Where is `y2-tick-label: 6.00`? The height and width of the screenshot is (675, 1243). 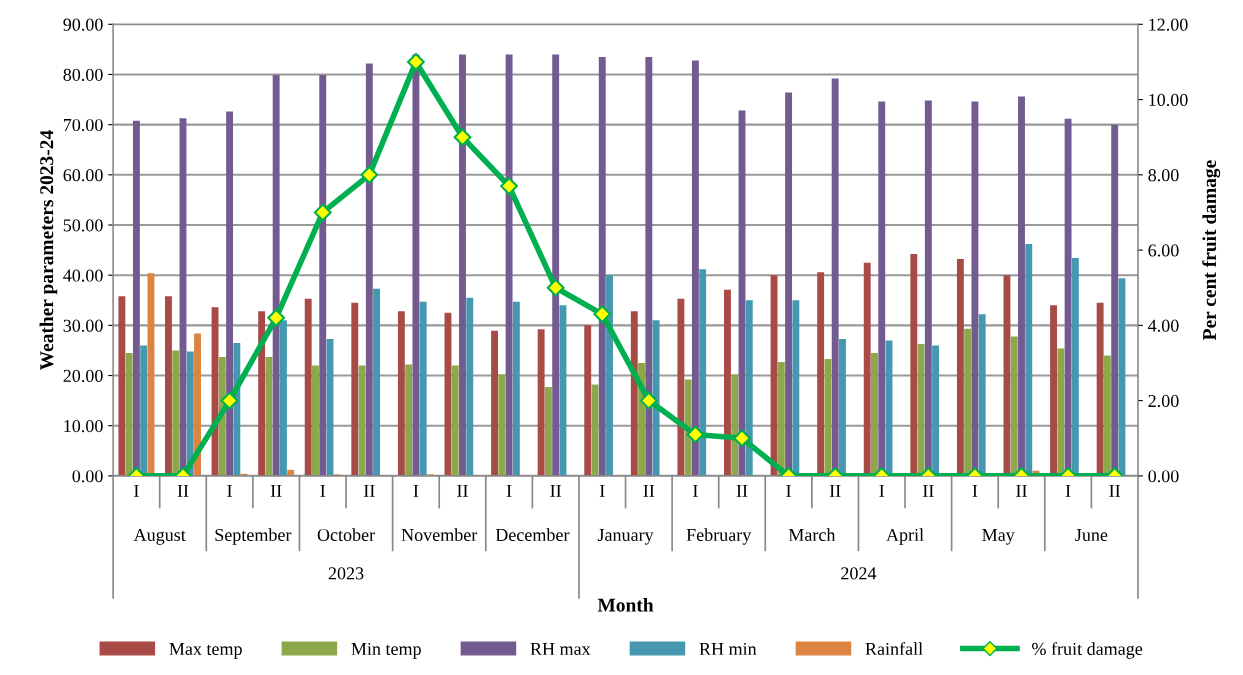 y2-tick-label: 6.00 is located at coordinates (1163, 250).